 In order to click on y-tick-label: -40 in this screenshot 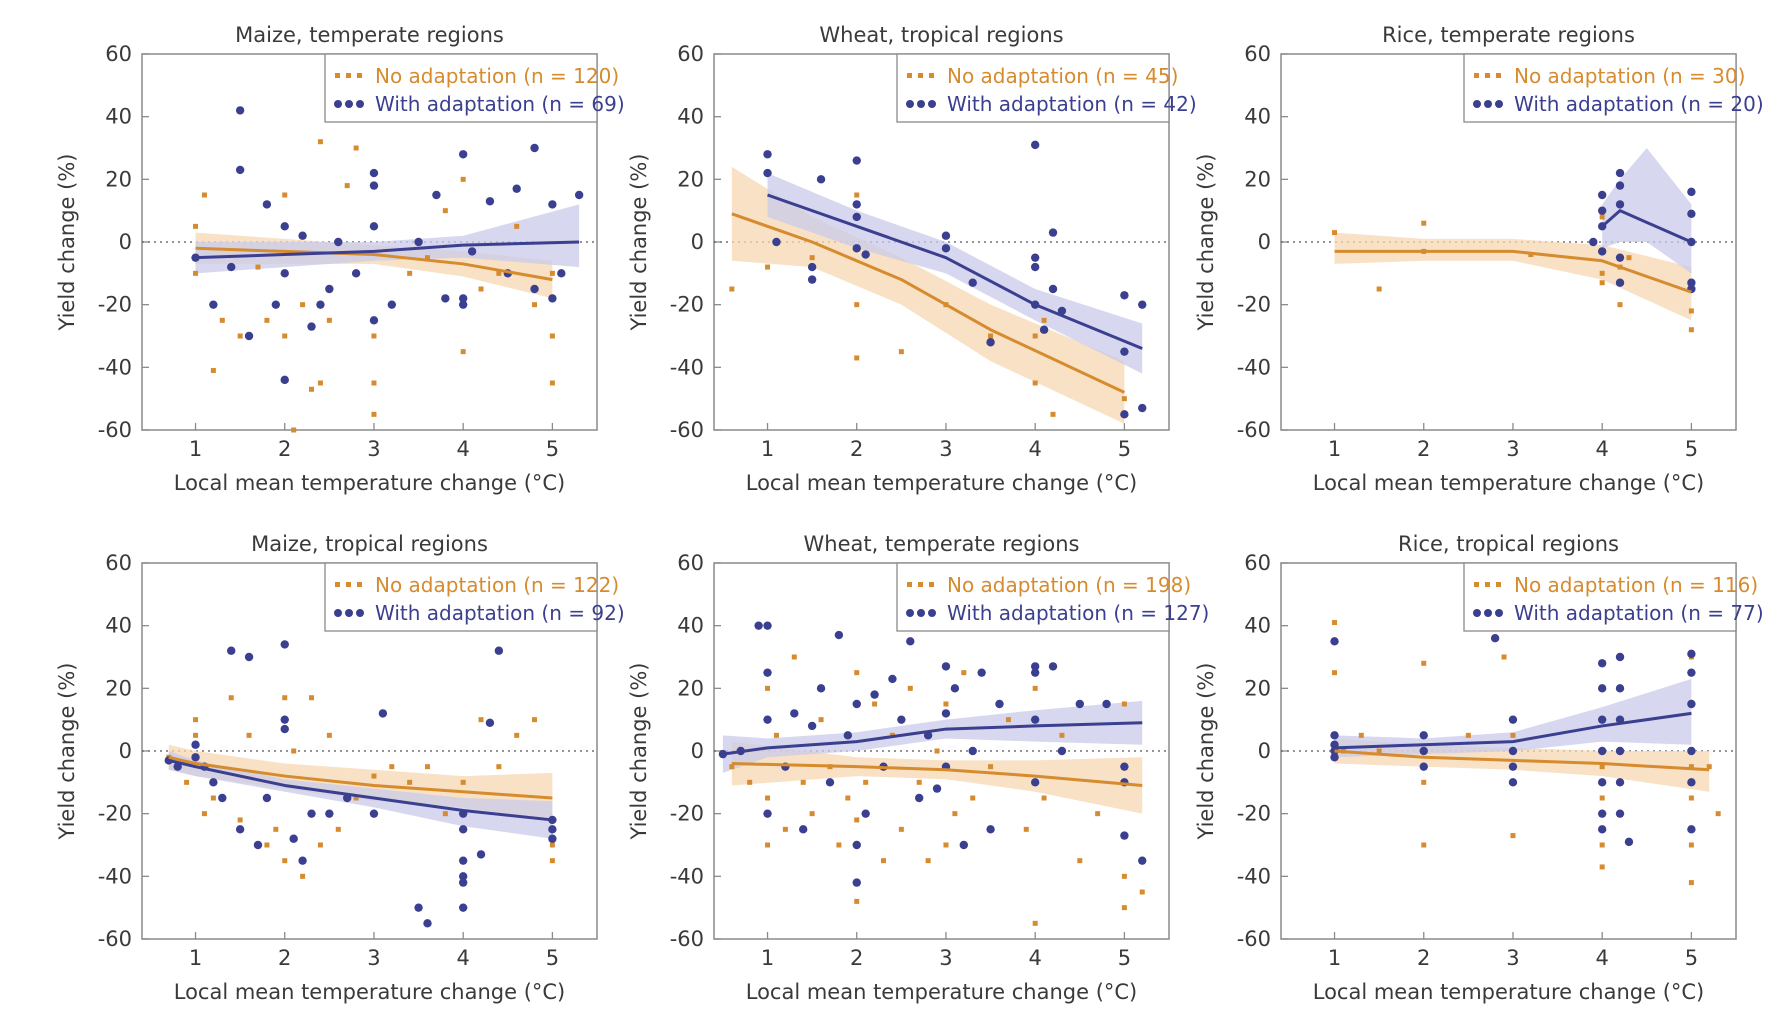, I will do `click(1254, 876)`.